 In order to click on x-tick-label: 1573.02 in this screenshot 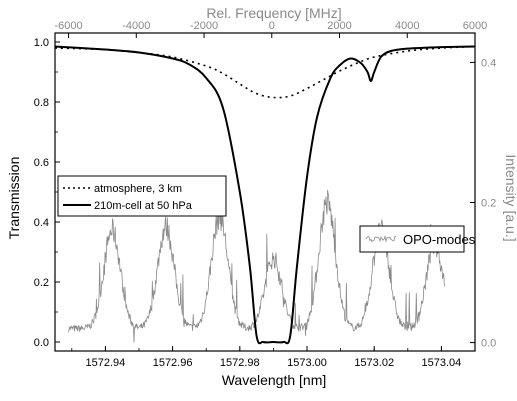, I will do `click(374, 363)`.